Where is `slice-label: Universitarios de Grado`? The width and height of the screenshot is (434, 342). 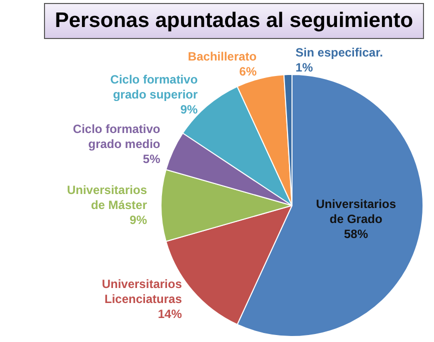 slice-label: Universitarios de Grado is located at coordinates (356, 211).